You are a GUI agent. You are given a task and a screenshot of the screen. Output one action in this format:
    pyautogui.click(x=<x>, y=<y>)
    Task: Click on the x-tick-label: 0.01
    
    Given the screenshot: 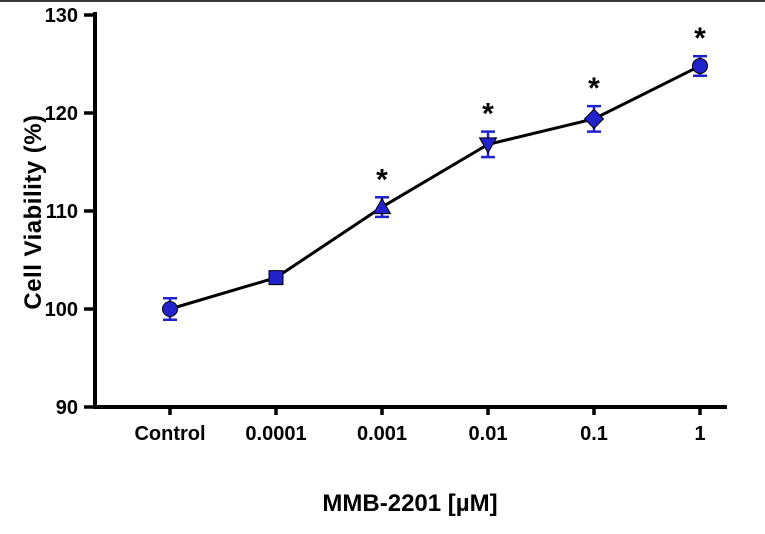 What is the action you would take?
    pyautogui.click(x=488, y=434)
    